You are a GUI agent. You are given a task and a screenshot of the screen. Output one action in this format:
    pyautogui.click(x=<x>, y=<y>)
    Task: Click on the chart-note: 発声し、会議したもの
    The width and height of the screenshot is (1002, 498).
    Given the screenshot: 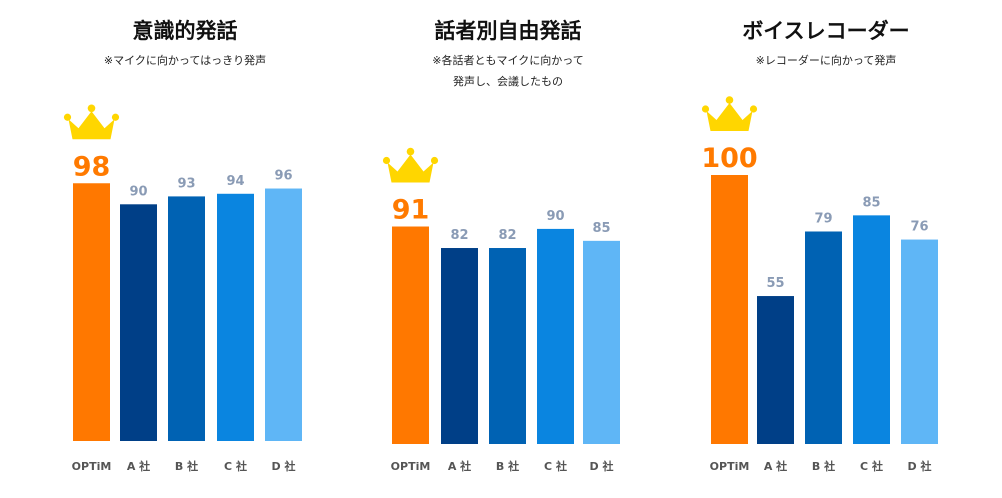 What is the action you would take?
    pyautogui.click(x=508, y=81)
    